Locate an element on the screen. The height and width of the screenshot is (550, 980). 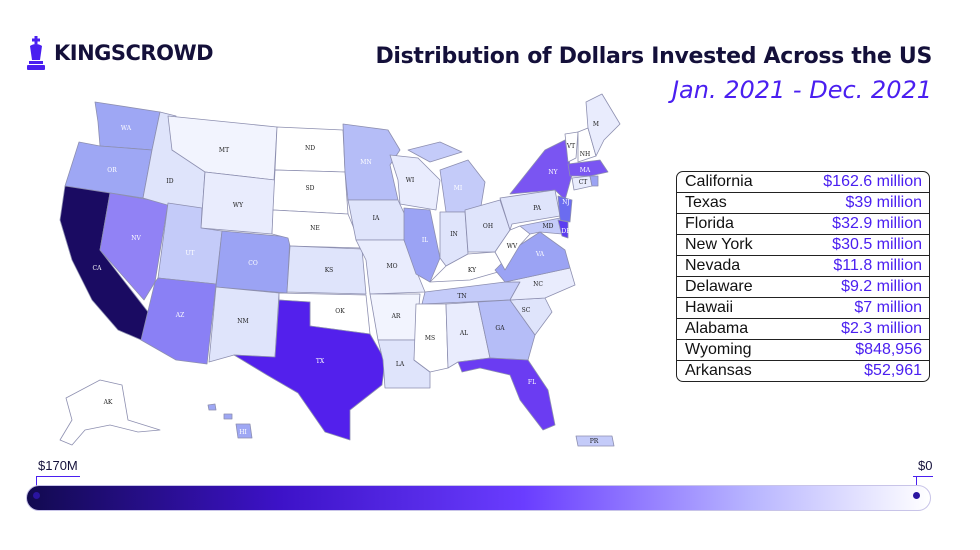
label-ks: KS is located at coordinates (329, 270).